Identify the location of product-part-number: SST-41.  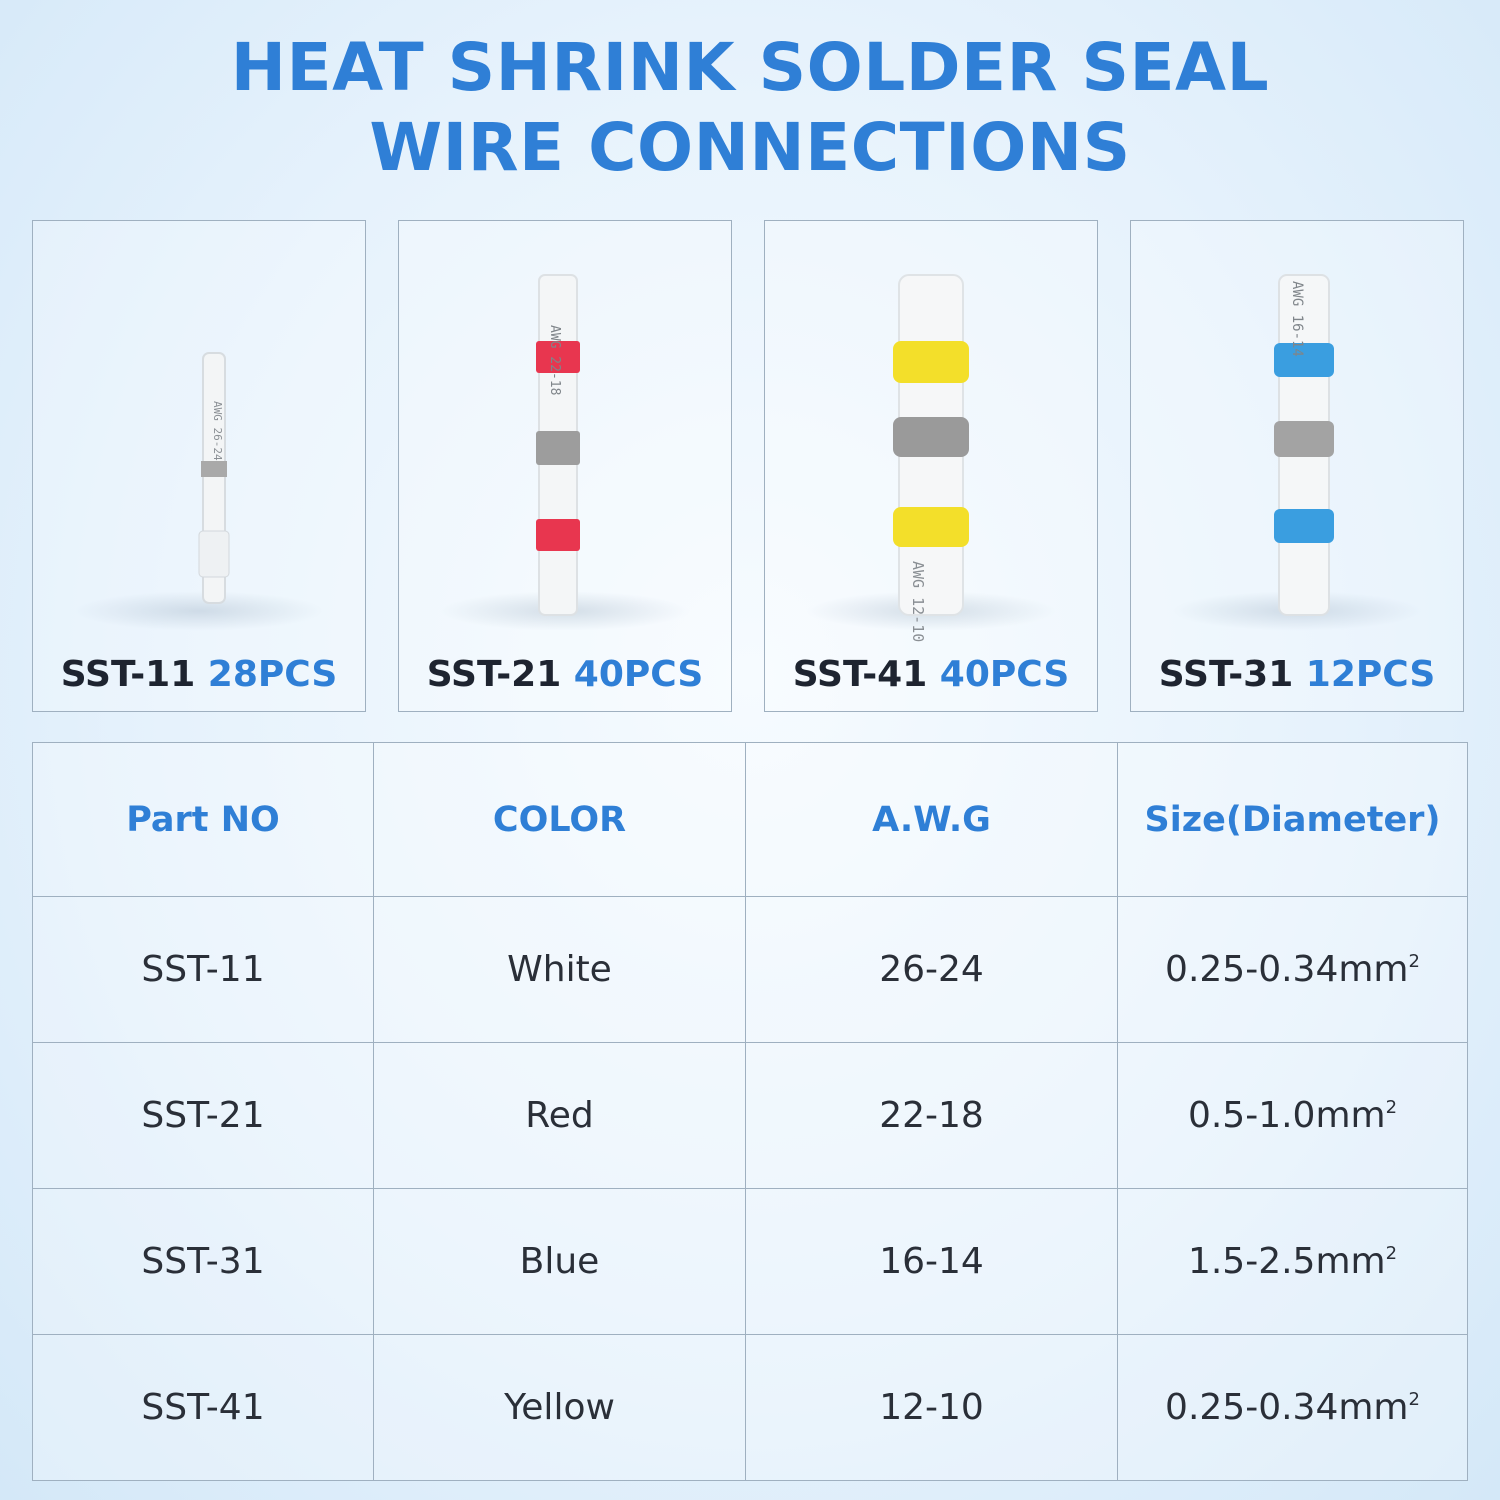
(860, 674).